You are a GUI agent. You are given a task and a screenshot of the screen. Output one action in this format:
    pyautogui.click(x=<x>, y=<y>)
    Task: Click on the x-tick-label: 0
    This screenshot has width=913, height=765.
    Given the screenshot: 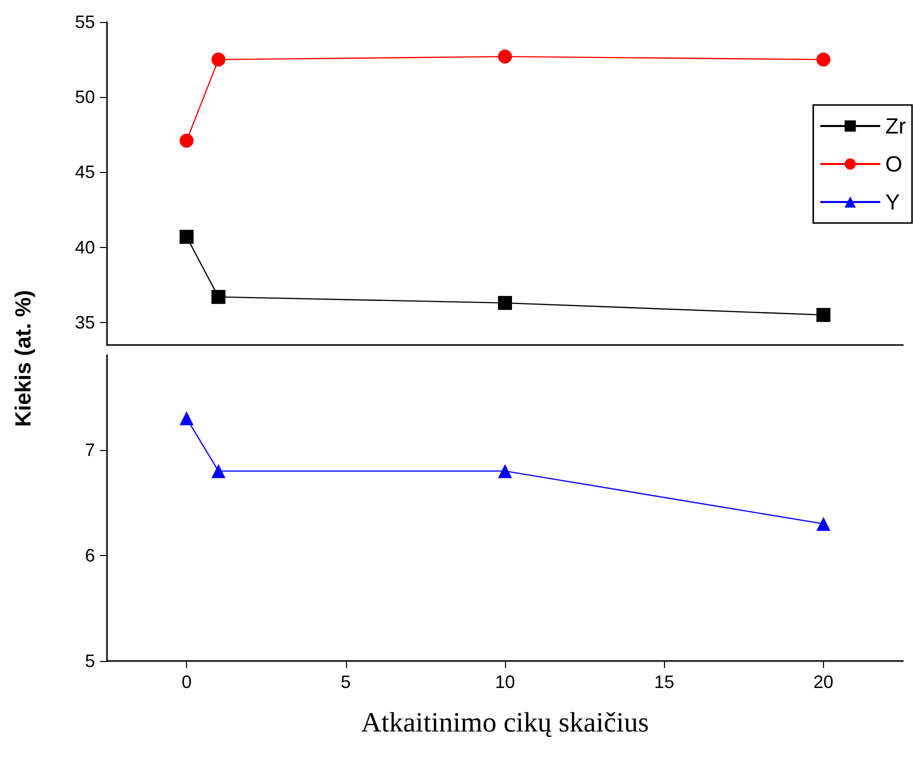 What is the action you would take?
    pyautogui.click(x=187, y=682)
    